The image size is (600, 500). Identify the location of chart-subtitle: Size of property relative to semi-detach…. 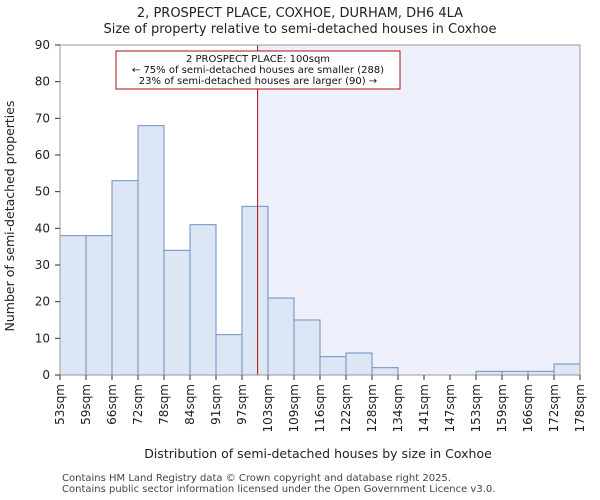
(299, 29).